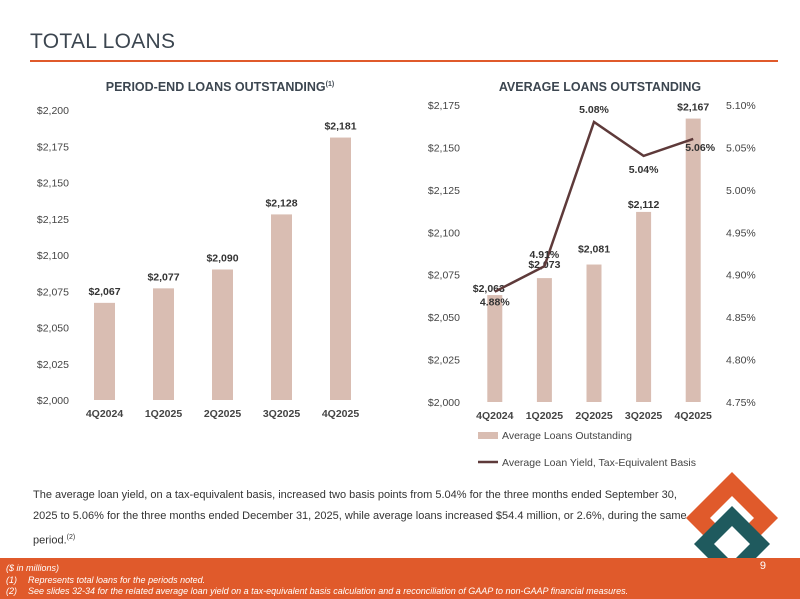 The height and width of the screenshot is (599, 800). What do you see at coordinates (741, 318) in the screenshot?
I see `y2-tick-label: 4.85%` at bounding box center [741, 318].